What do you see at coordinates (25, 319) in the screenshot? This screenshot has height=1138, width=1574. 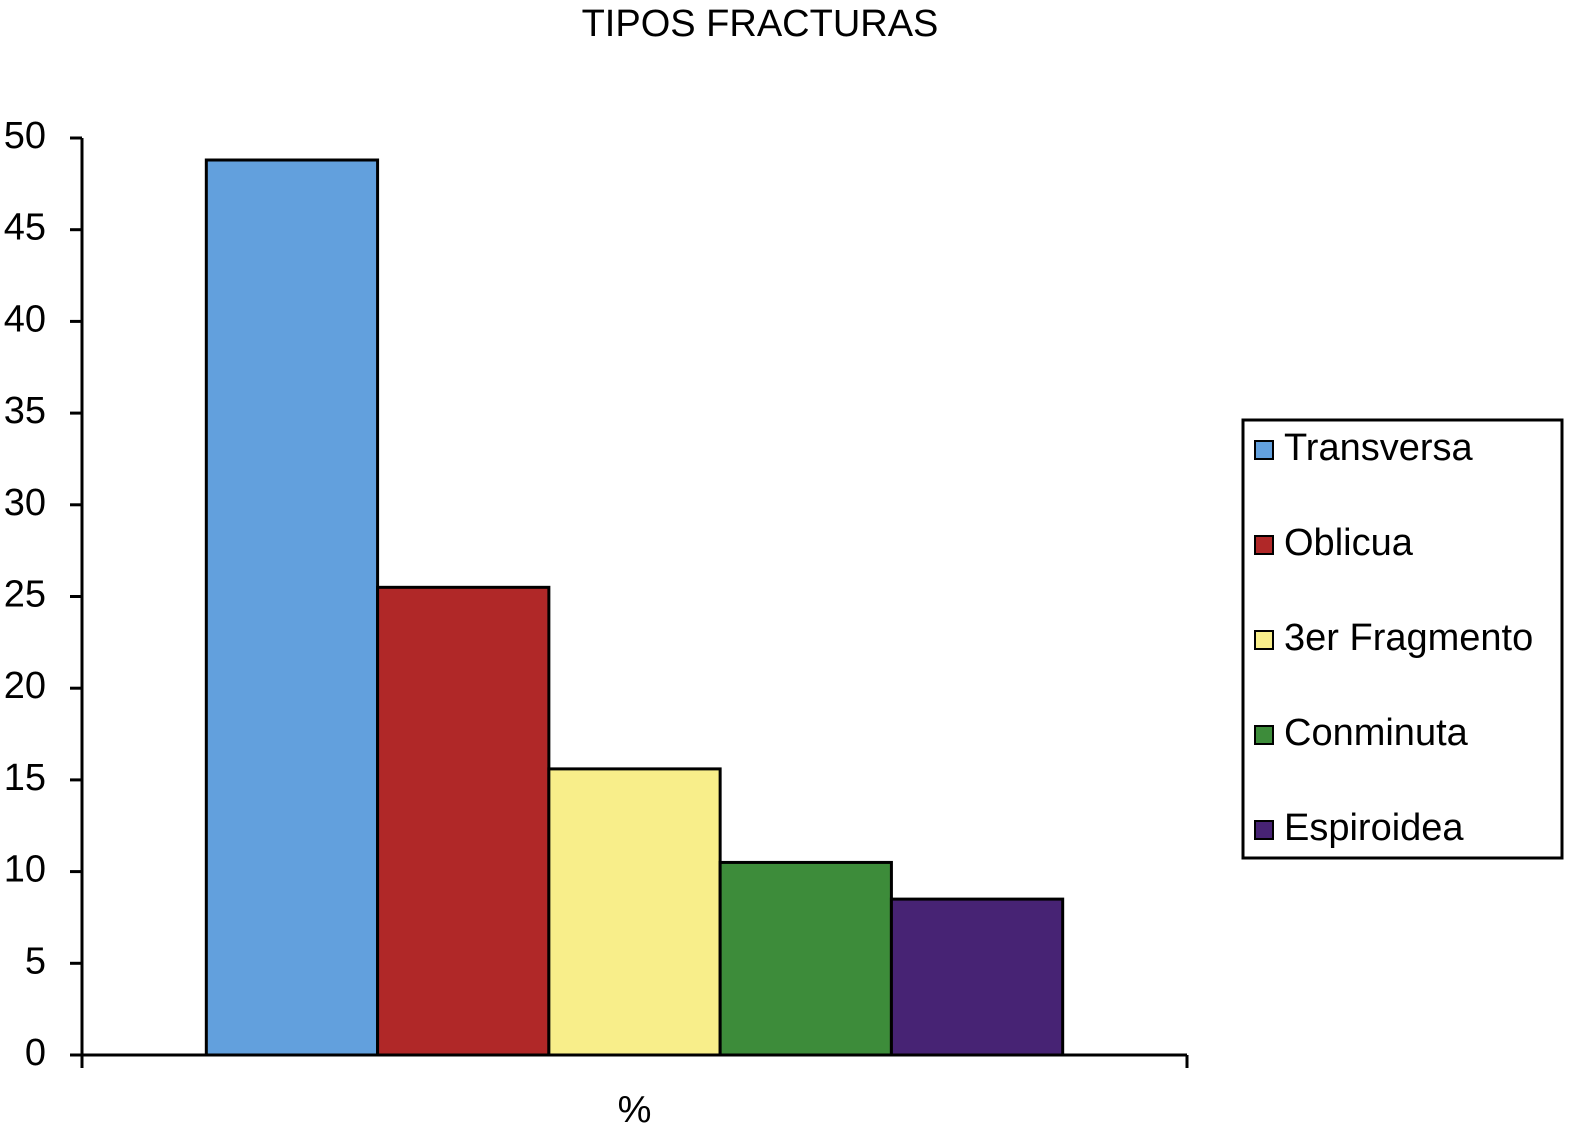 I see `y-tick-label: 40` at bounding box center [25, 319].